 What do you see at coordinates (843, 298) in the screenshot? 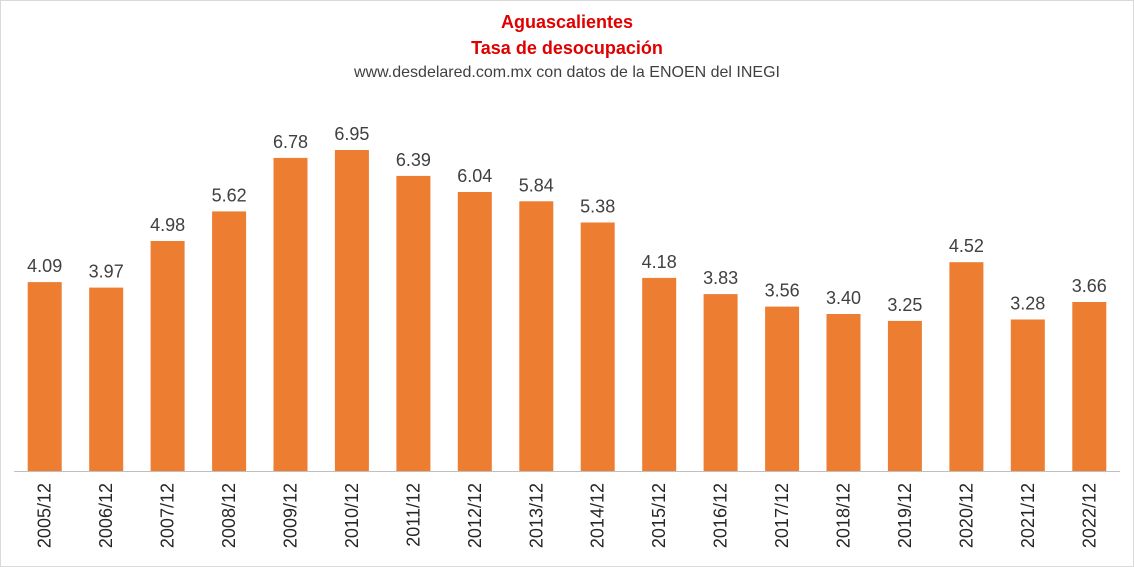
I see `data-label-2018-12: 3.40` at bounding box center [843, 298].